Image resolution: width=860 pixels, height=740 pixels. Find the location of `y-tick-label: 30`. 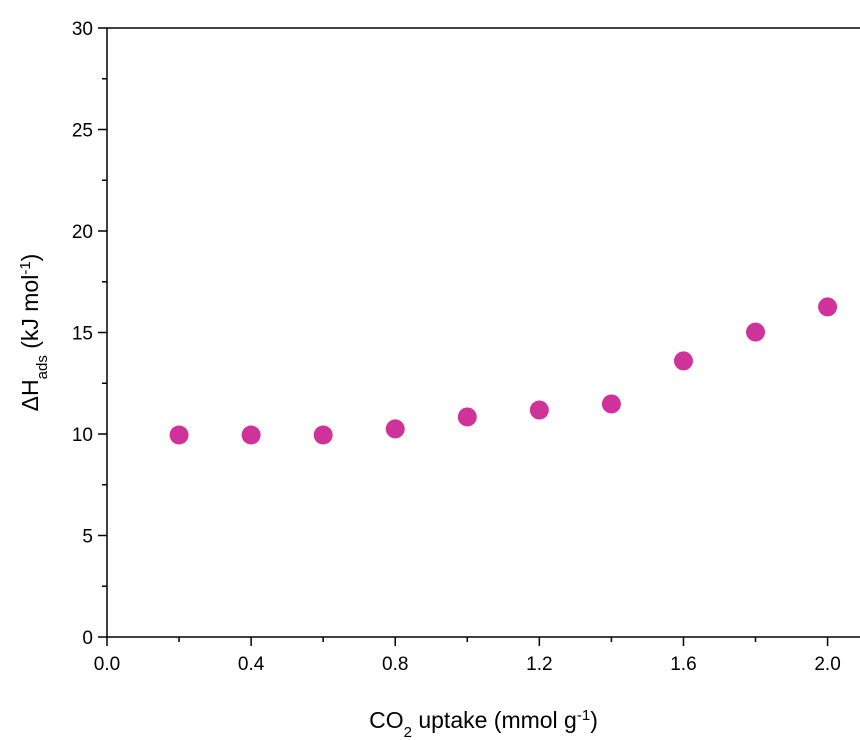

y-tick-label: 30 is located at coordinates (82, 29).